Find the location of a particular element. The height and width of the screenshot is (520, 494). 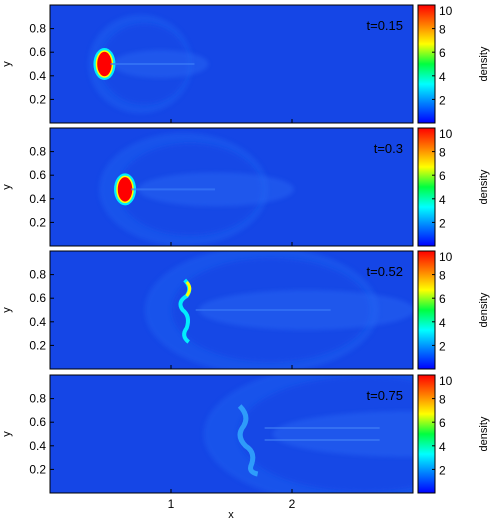

time-label: t=0.75 is located at coordinates (384, 395).